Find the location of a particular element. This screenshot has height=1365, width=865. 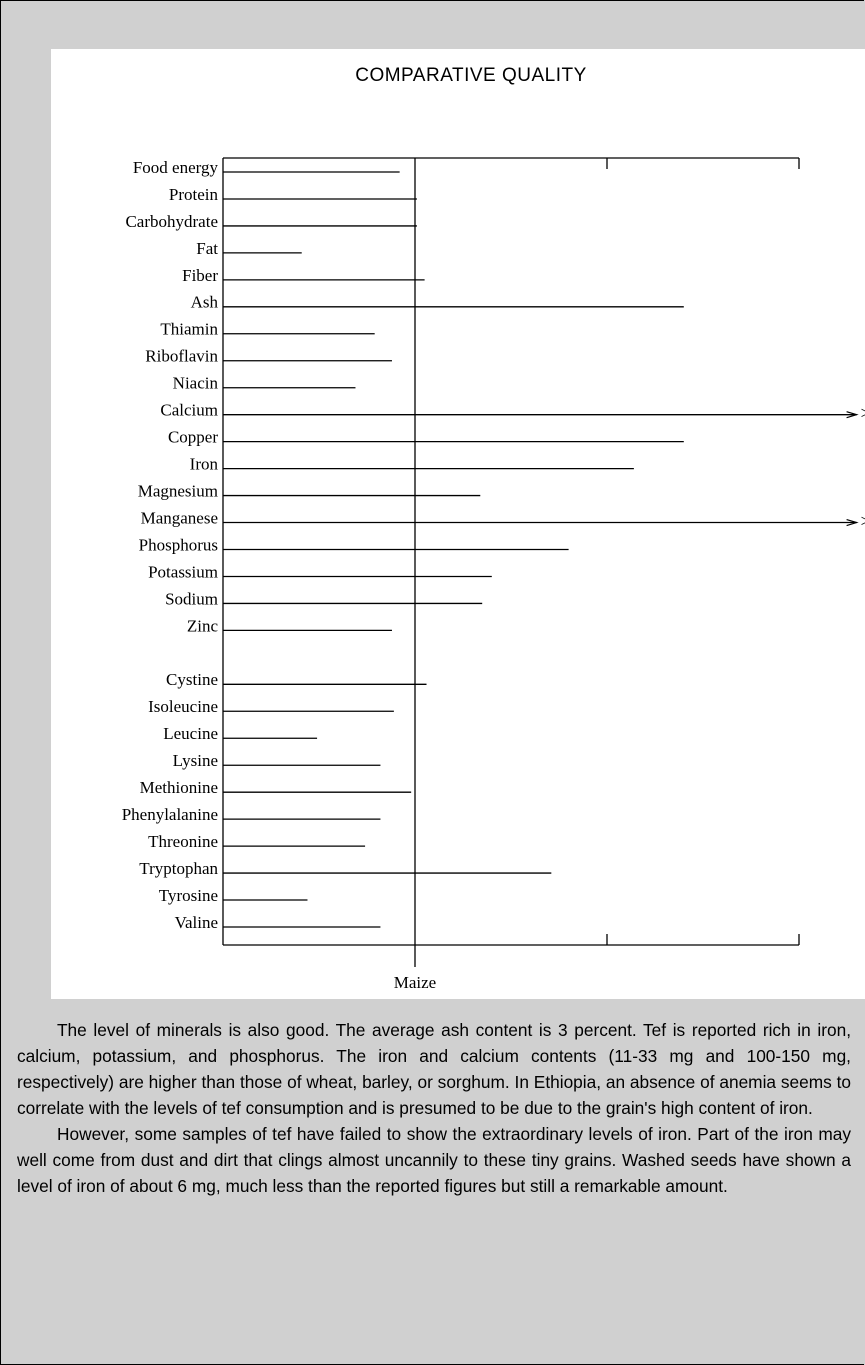

y-tick-label: Cystine is located at coordinates (192, 679).